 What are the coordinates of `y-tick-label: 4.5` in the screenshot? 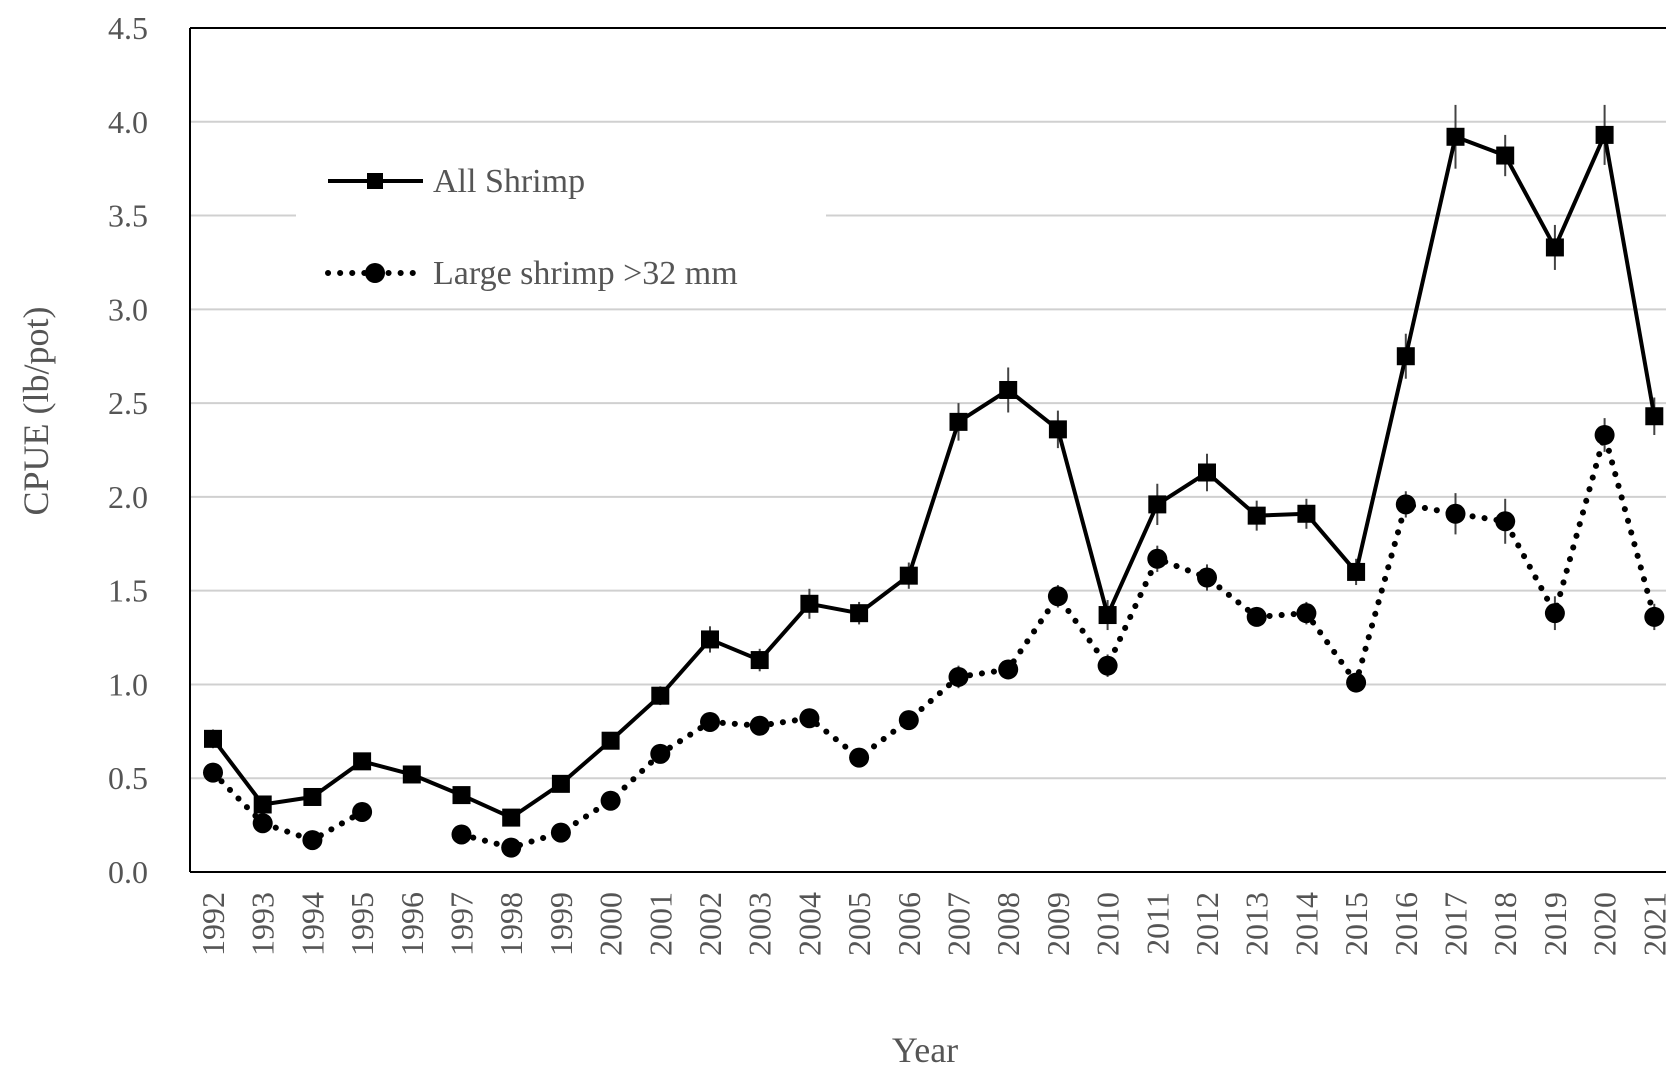 It's located at (128, 28).